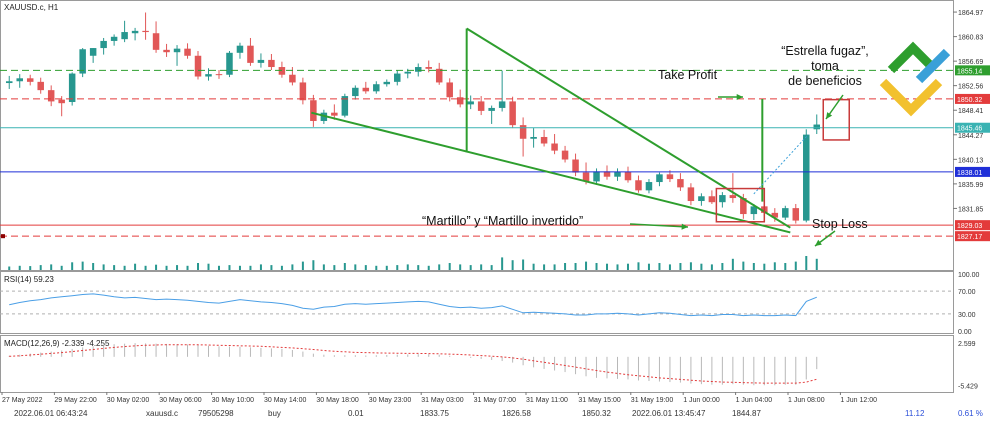 The height and width of the screenshot is (429, 1000). What do you see at coordinates (970, 209) in the screenshot?
I see `price-tick-label: 1831.85` at bounding box center [970, 209].